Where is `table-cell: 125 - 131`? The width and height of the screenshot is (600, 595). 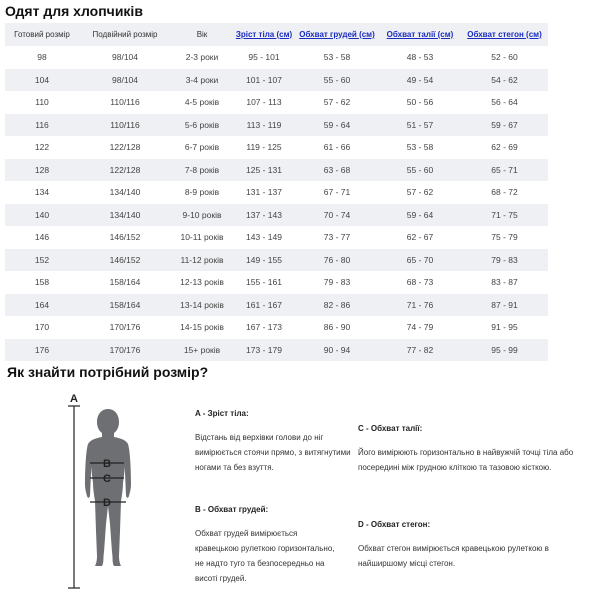
table-cell: 125 - 131 is located at coordinates (264, 169).